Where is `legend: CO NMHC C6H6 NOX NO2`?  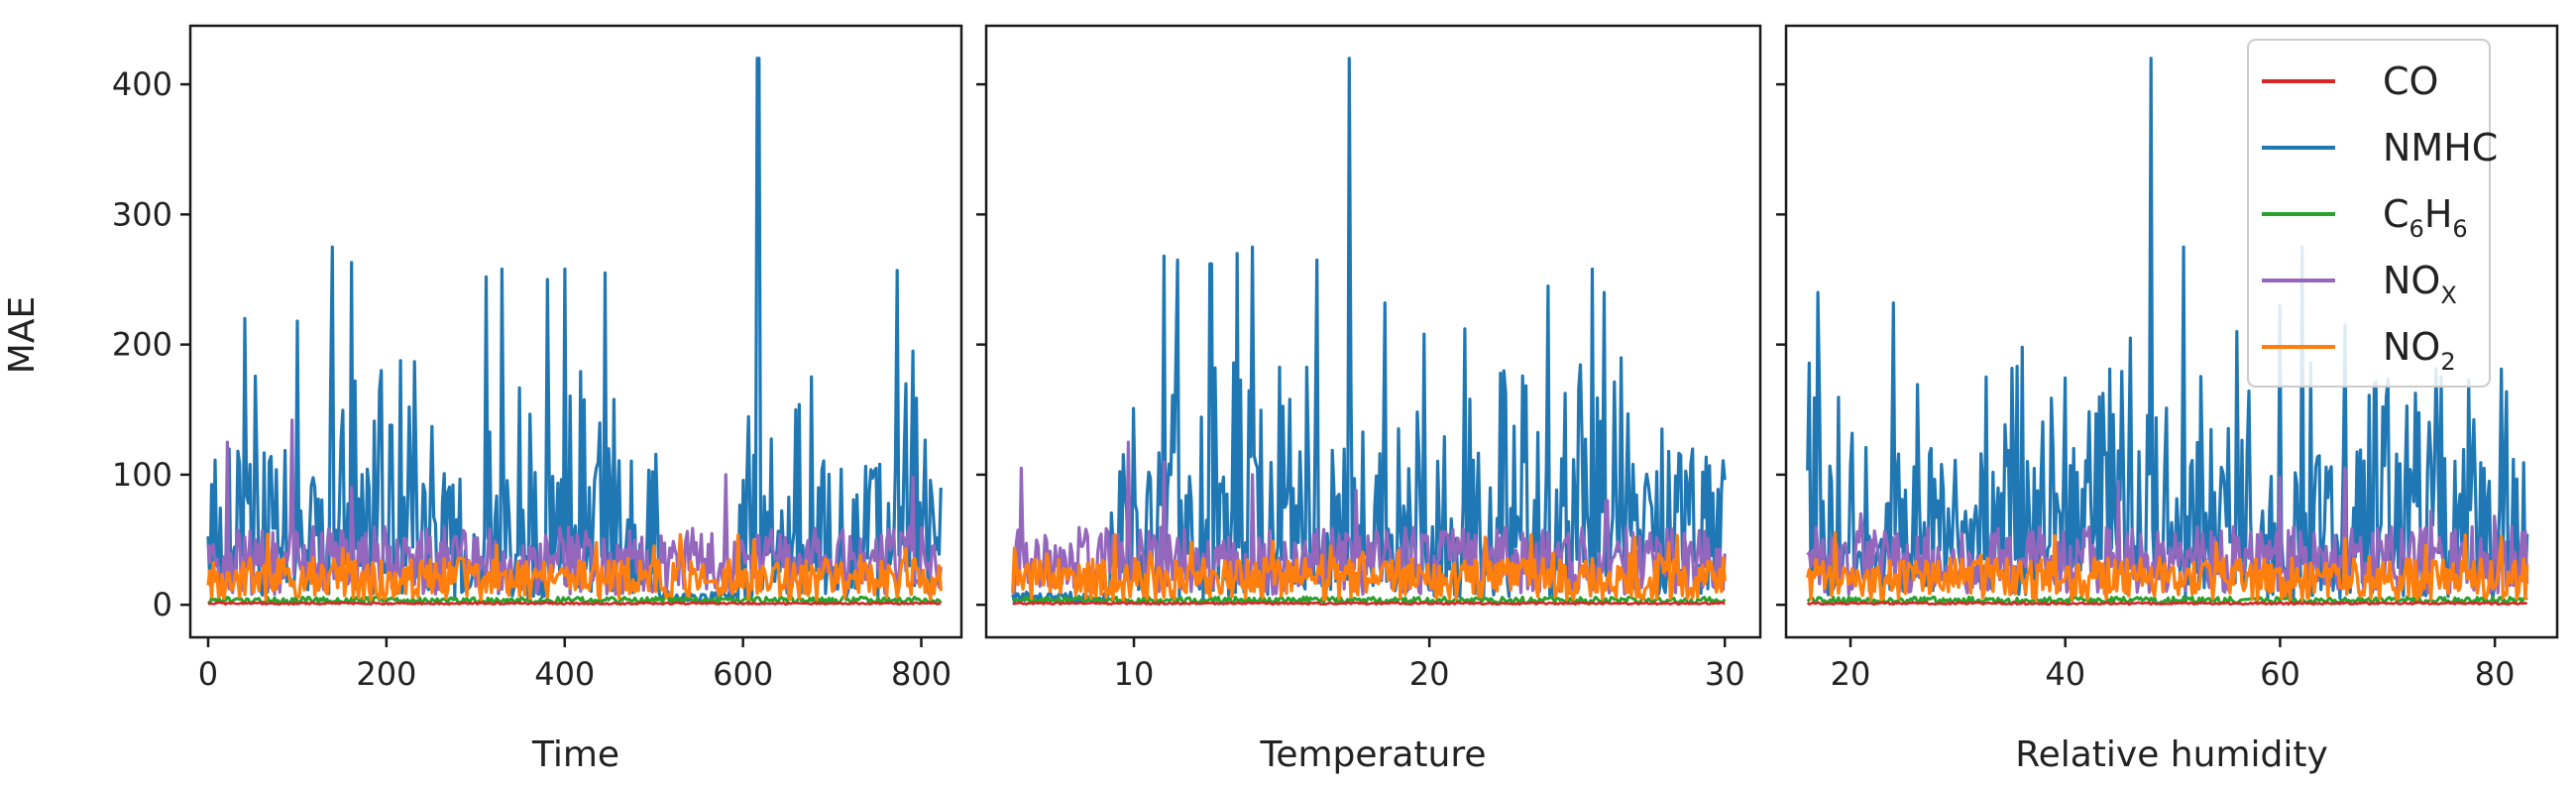 legend: CO NMHC C6H6 NOX NO2 is located at coordinates (2372, 213).